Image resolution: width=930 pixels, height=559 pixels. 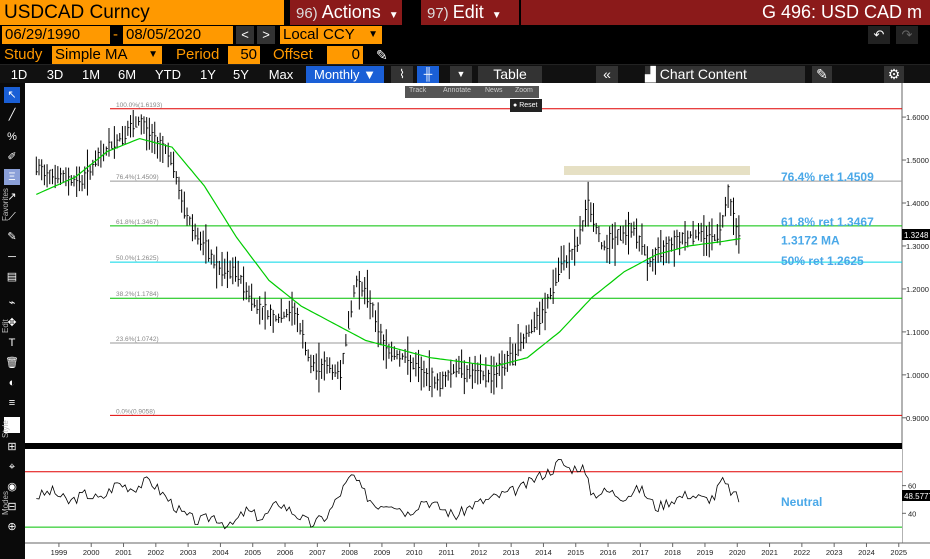 I want to click on zoom-mode-button: Zoom, so click(x=524, y=90).